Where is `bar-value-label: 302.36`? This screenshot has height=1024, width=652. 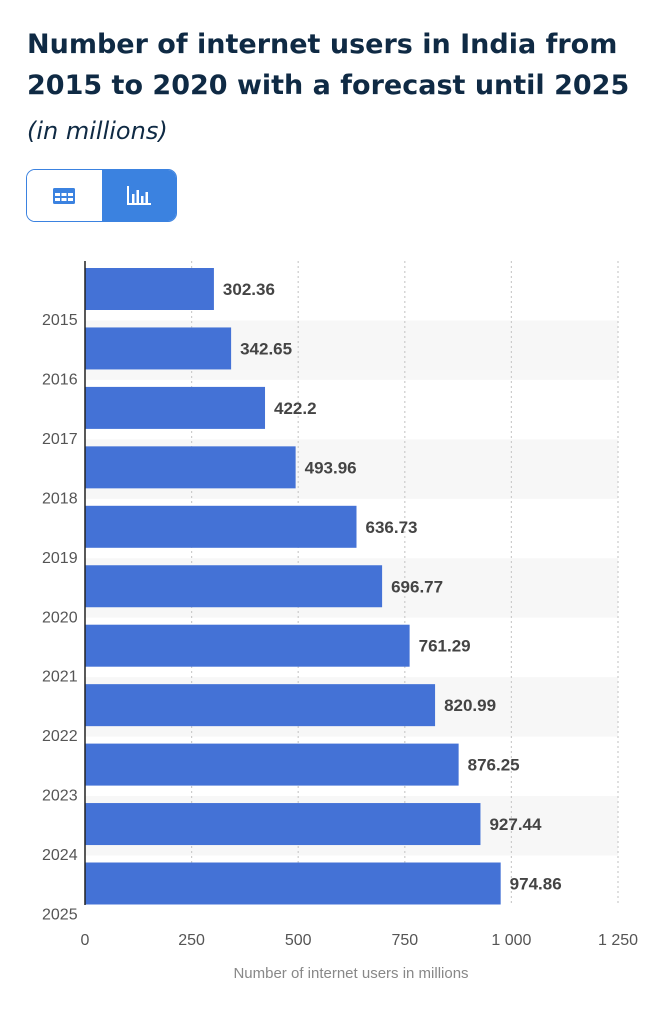 bar-value-label: 302.36 is located at coordinates (249, 289).